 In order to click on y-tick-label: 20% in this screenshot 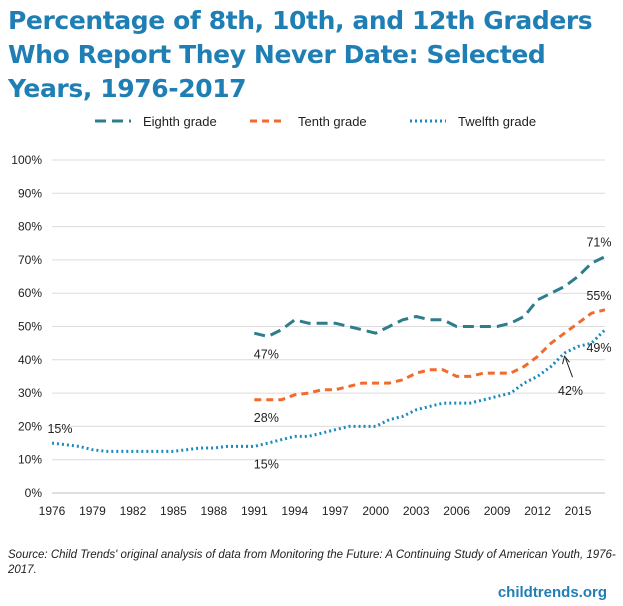, I will do `click(30, 426)`.